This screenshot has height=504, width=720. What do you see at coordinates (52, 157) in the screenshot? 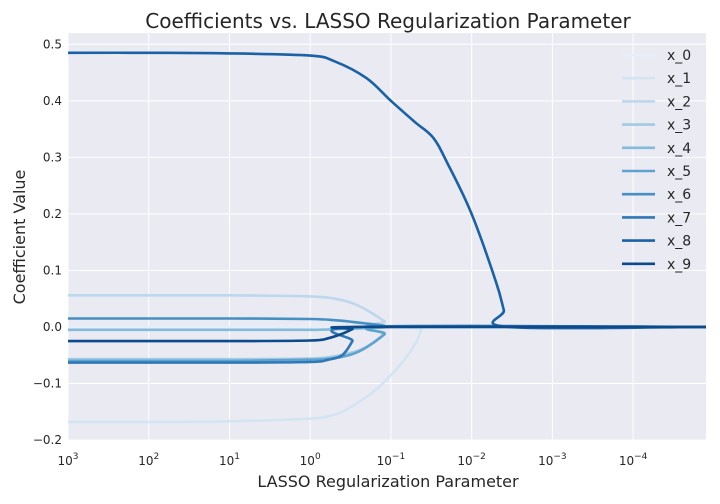
I see `y-tick-label: 0.3` at bounding box center [52, 157].